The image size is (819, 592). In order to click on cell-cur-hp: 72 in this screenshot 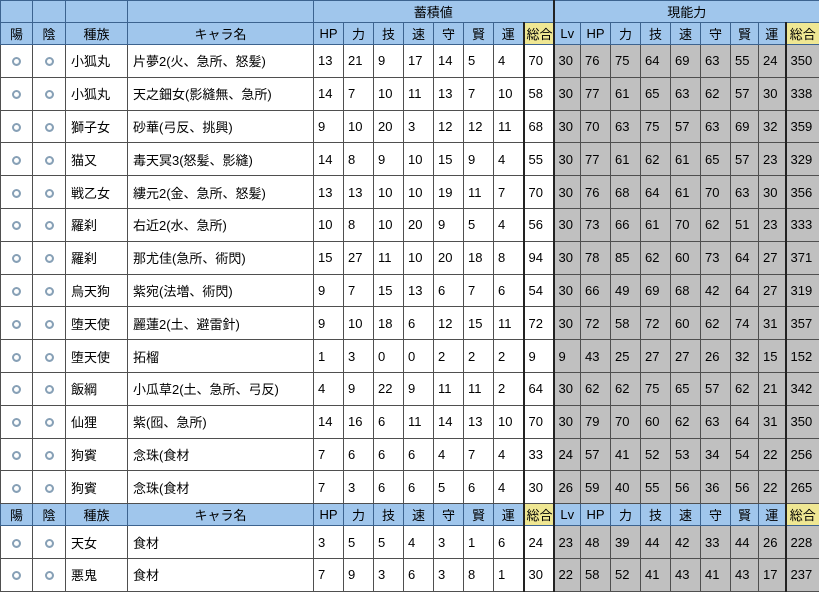, I will do `click(596, 323)`.